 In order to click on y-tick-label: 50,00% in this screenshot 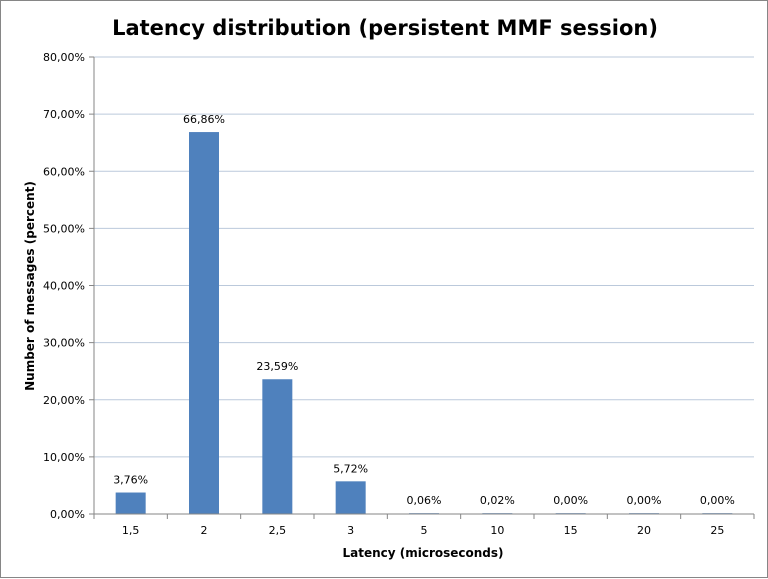, I will do `click(64, 228)`.